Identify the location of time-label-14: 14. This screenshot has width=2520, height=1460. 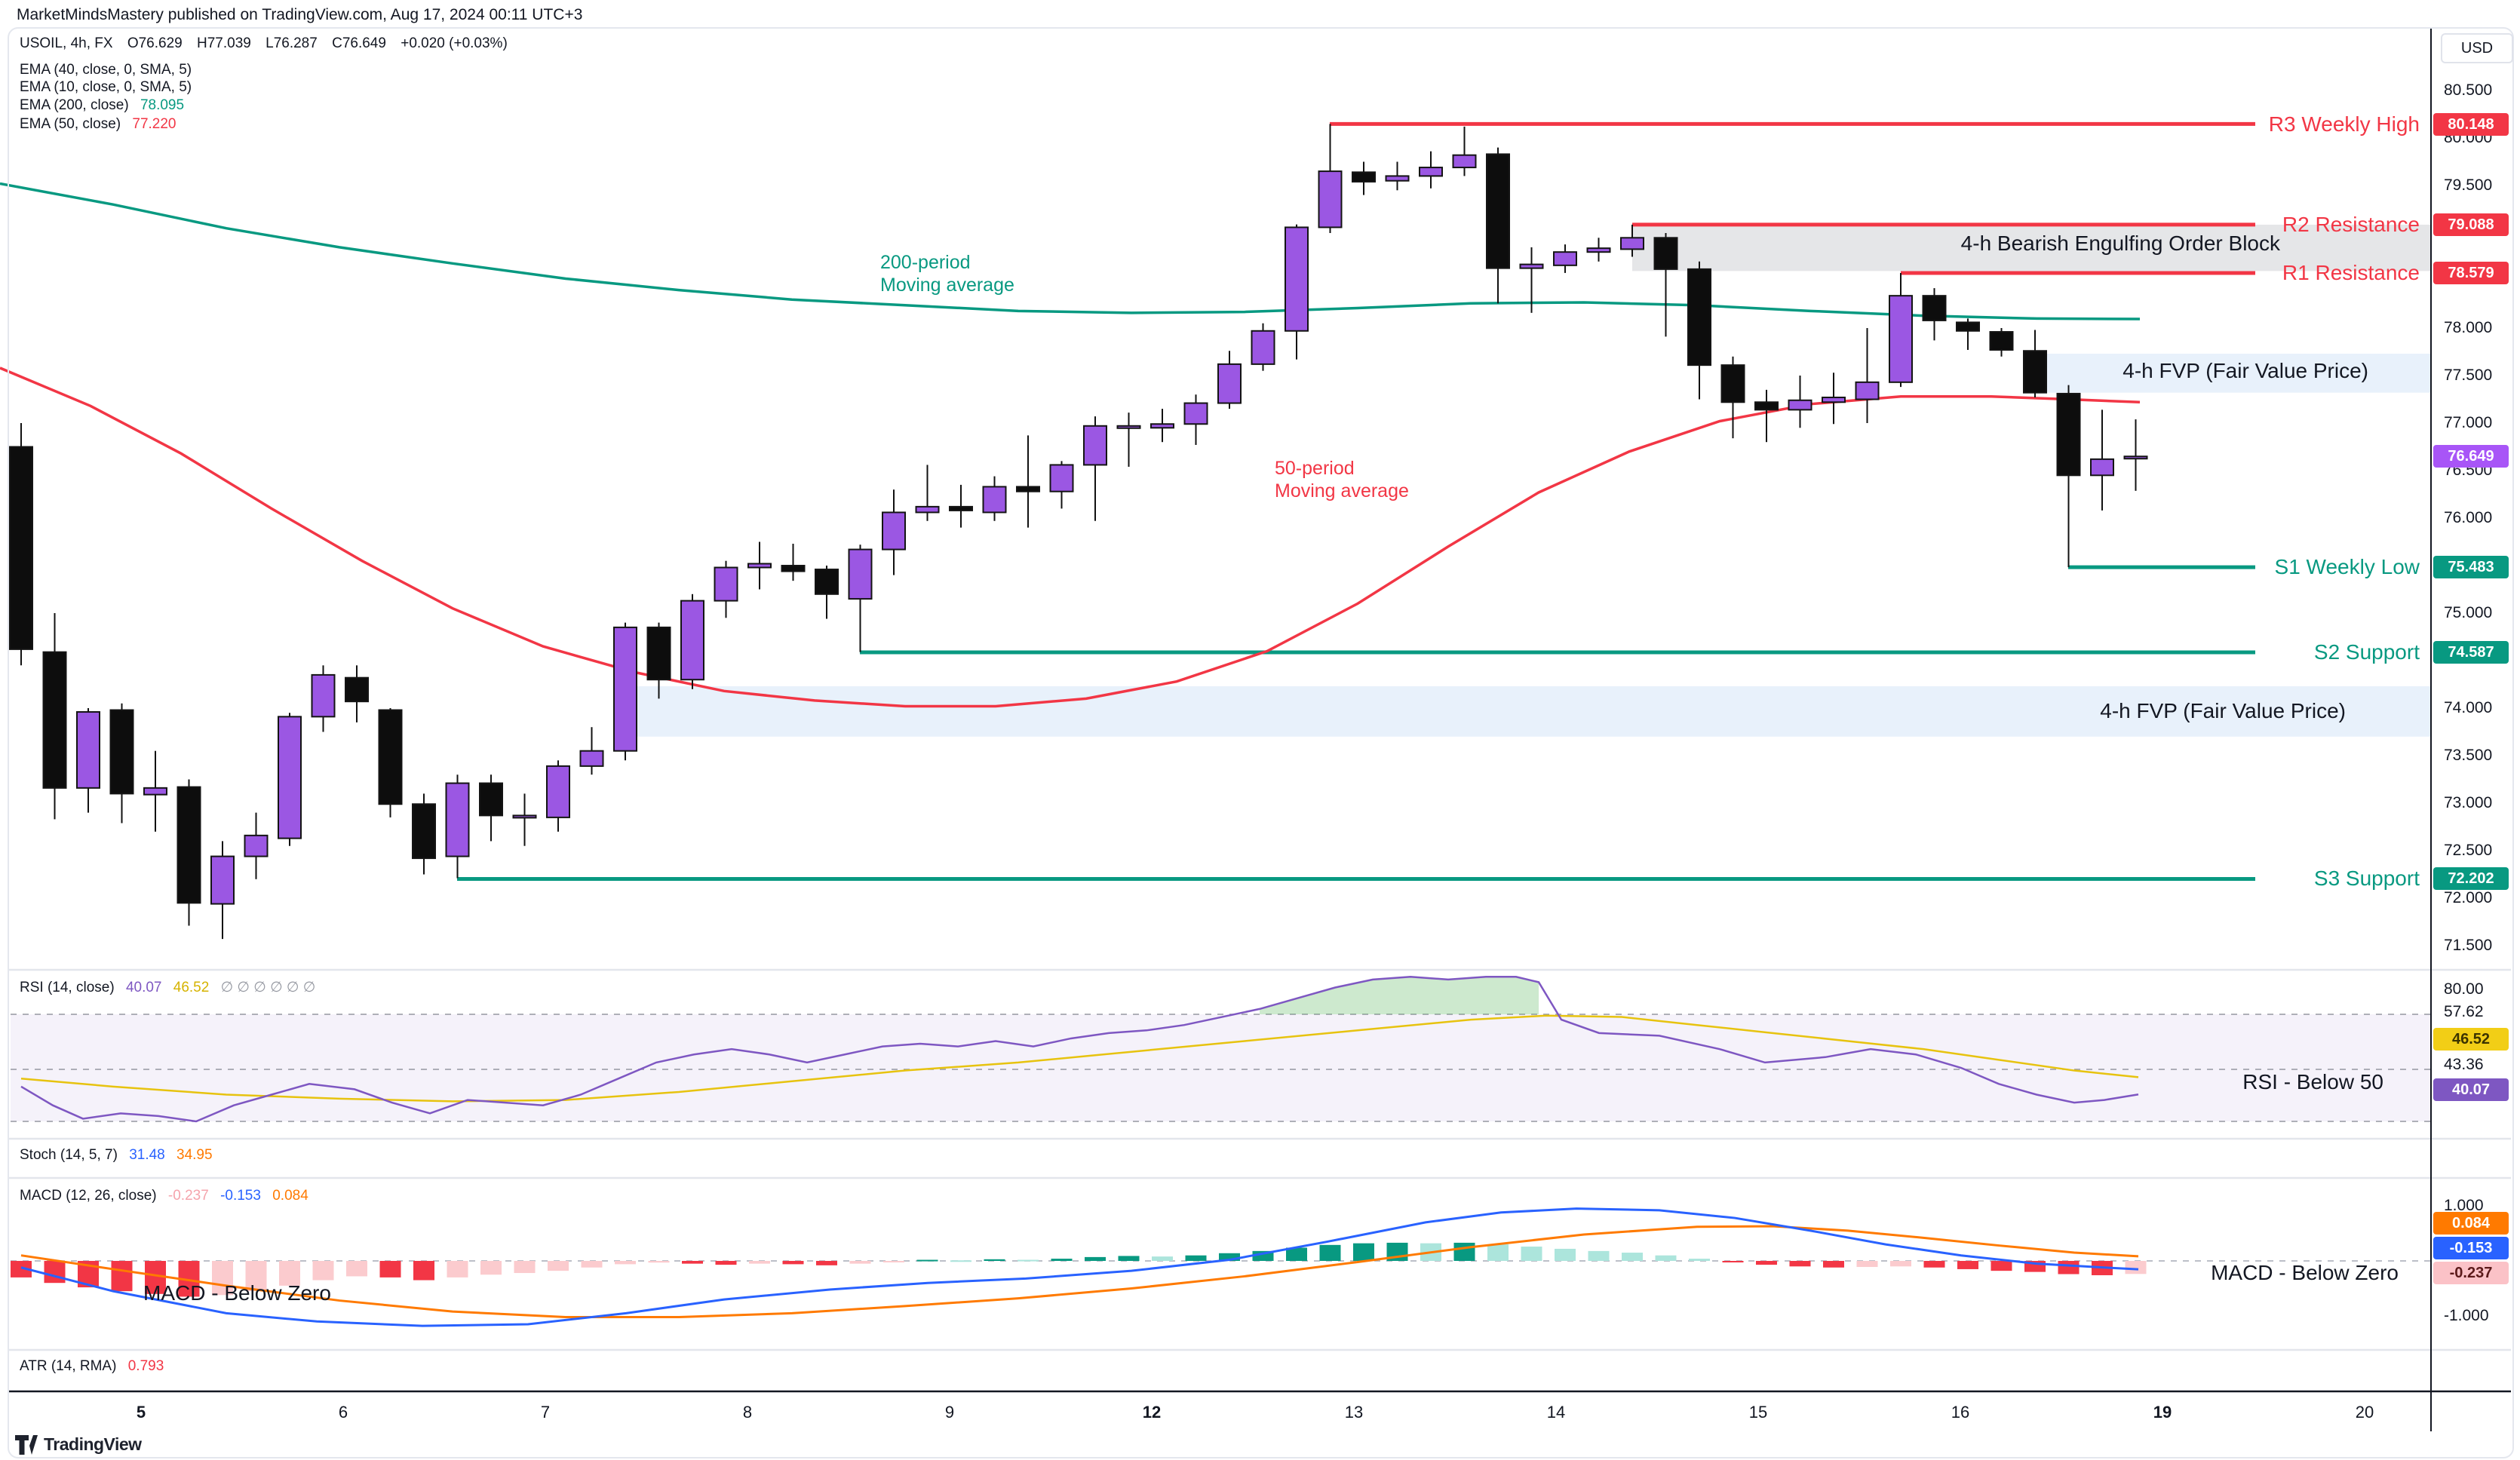
(1556, 1413).